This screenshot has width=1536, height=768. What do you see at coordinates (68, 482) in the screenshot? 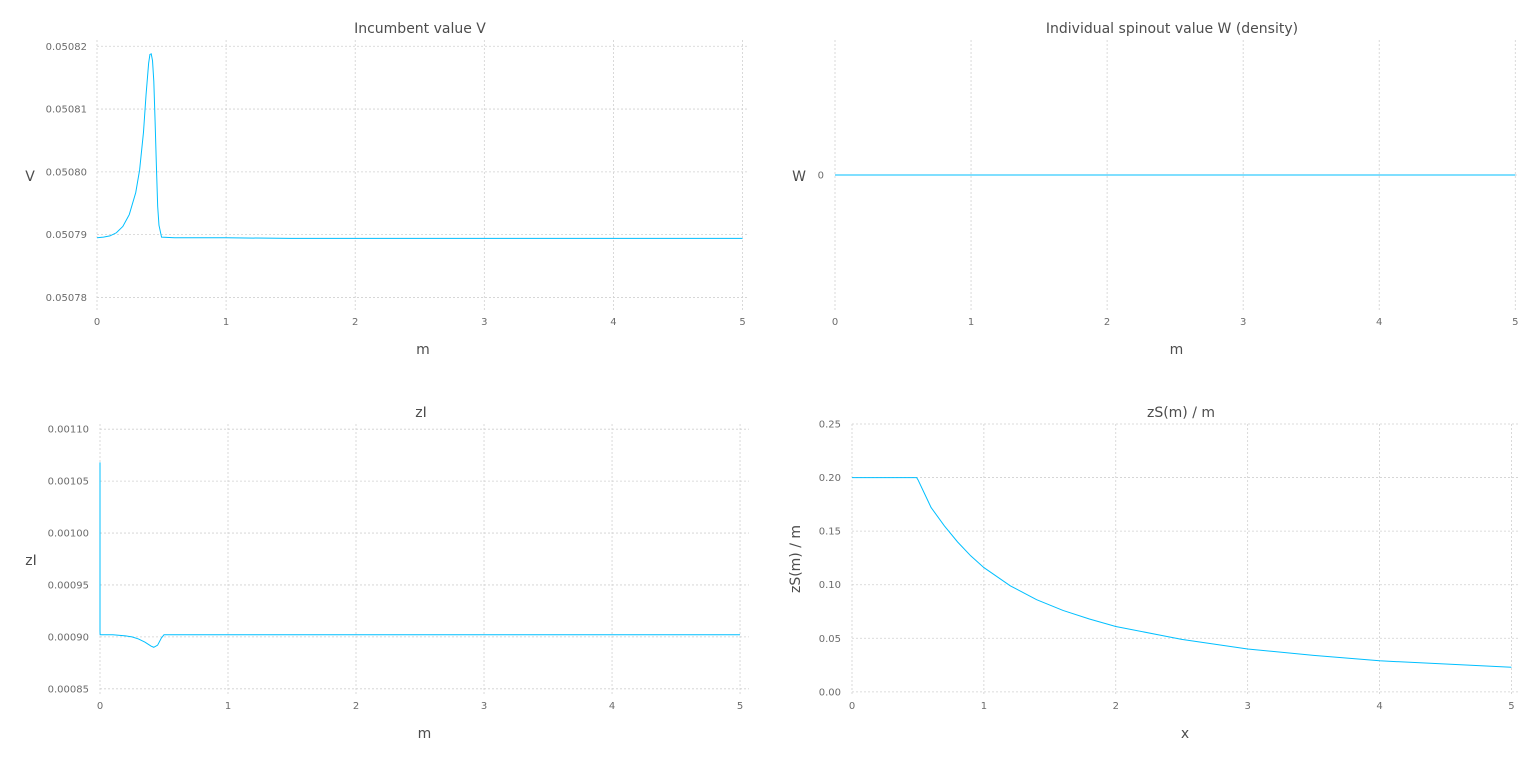
I see `y-tick-label: 0.00105` at bounding box center [68, 482].